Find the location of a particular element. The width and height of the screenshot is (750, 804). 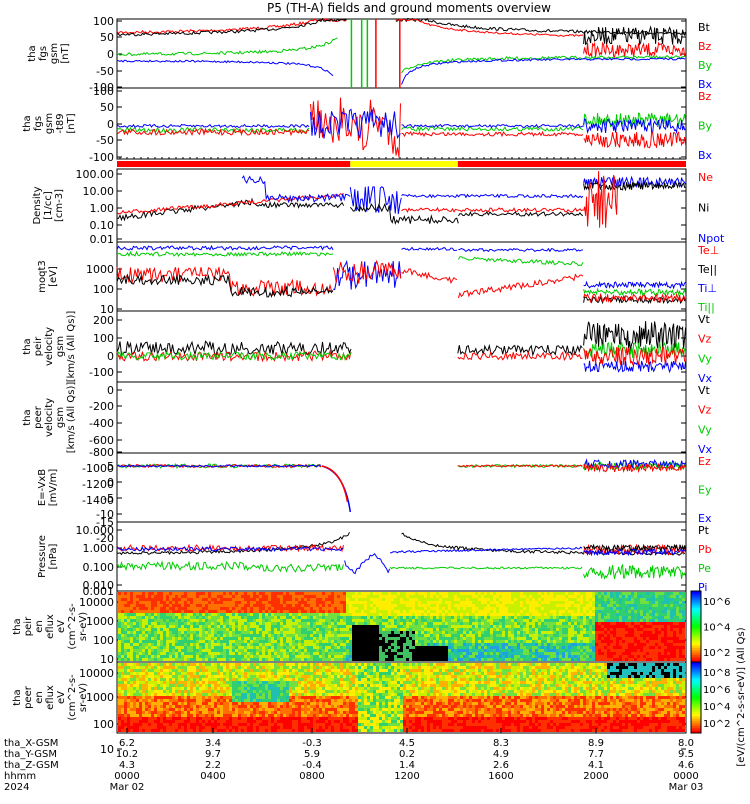

mode-bar-fast is located at coordinates (404, 164).